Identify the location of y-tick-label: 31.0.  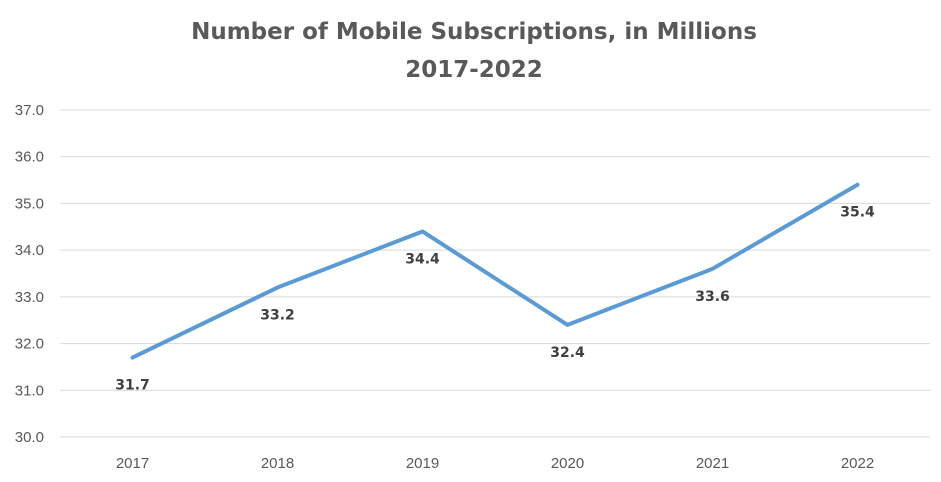
(29, 390).